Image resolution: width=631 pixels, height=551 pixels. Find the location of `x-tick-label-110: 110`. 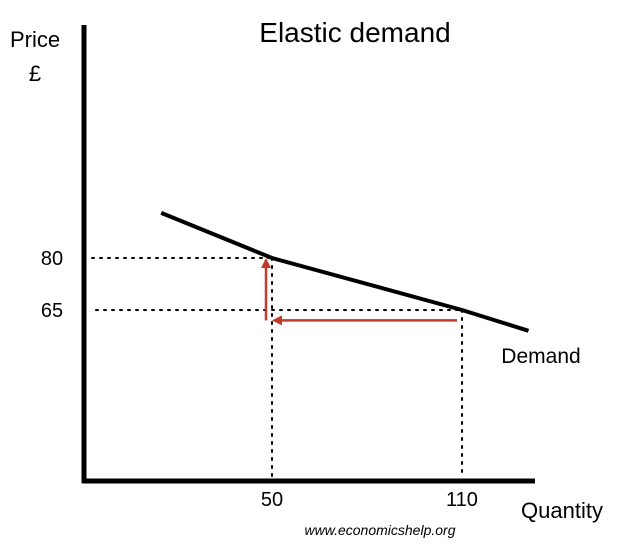

x-tick-label-110: 110 is located at coordinates (462, 500).